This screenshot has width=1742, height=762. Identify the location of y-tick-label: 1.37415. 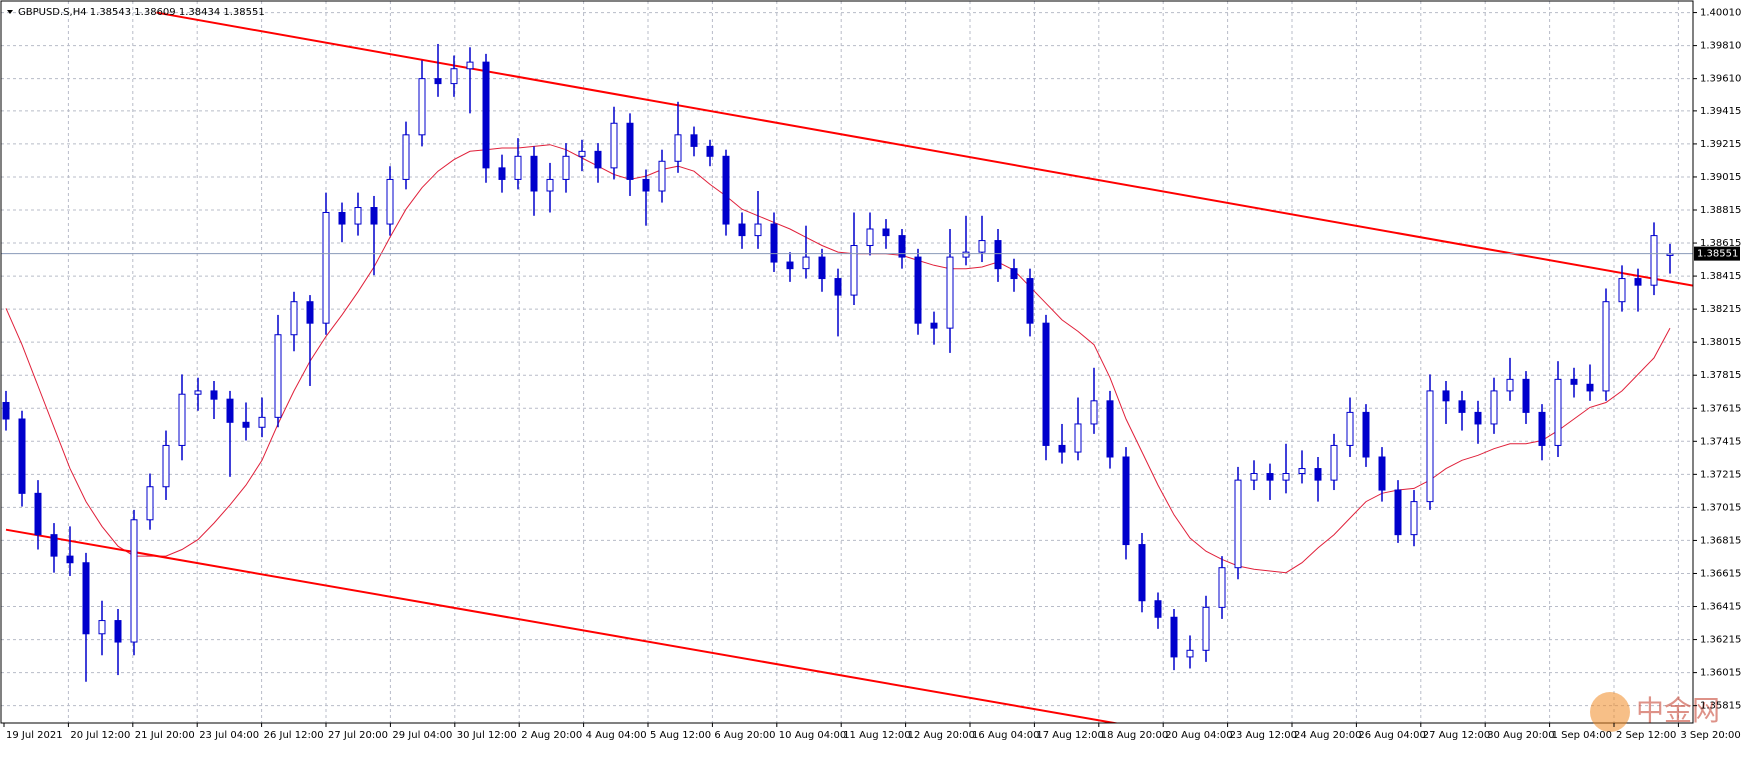
(1720, 441).